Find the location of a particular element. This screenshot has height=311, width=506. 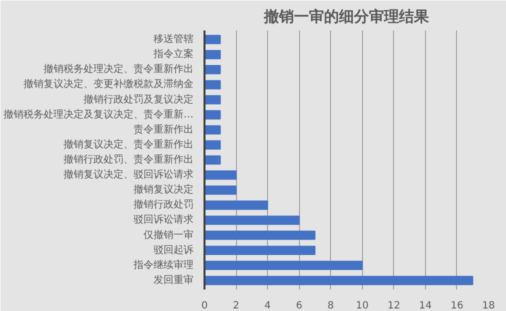

y-tick-label: 驳回起诉 is located at coordinates (174, 250).